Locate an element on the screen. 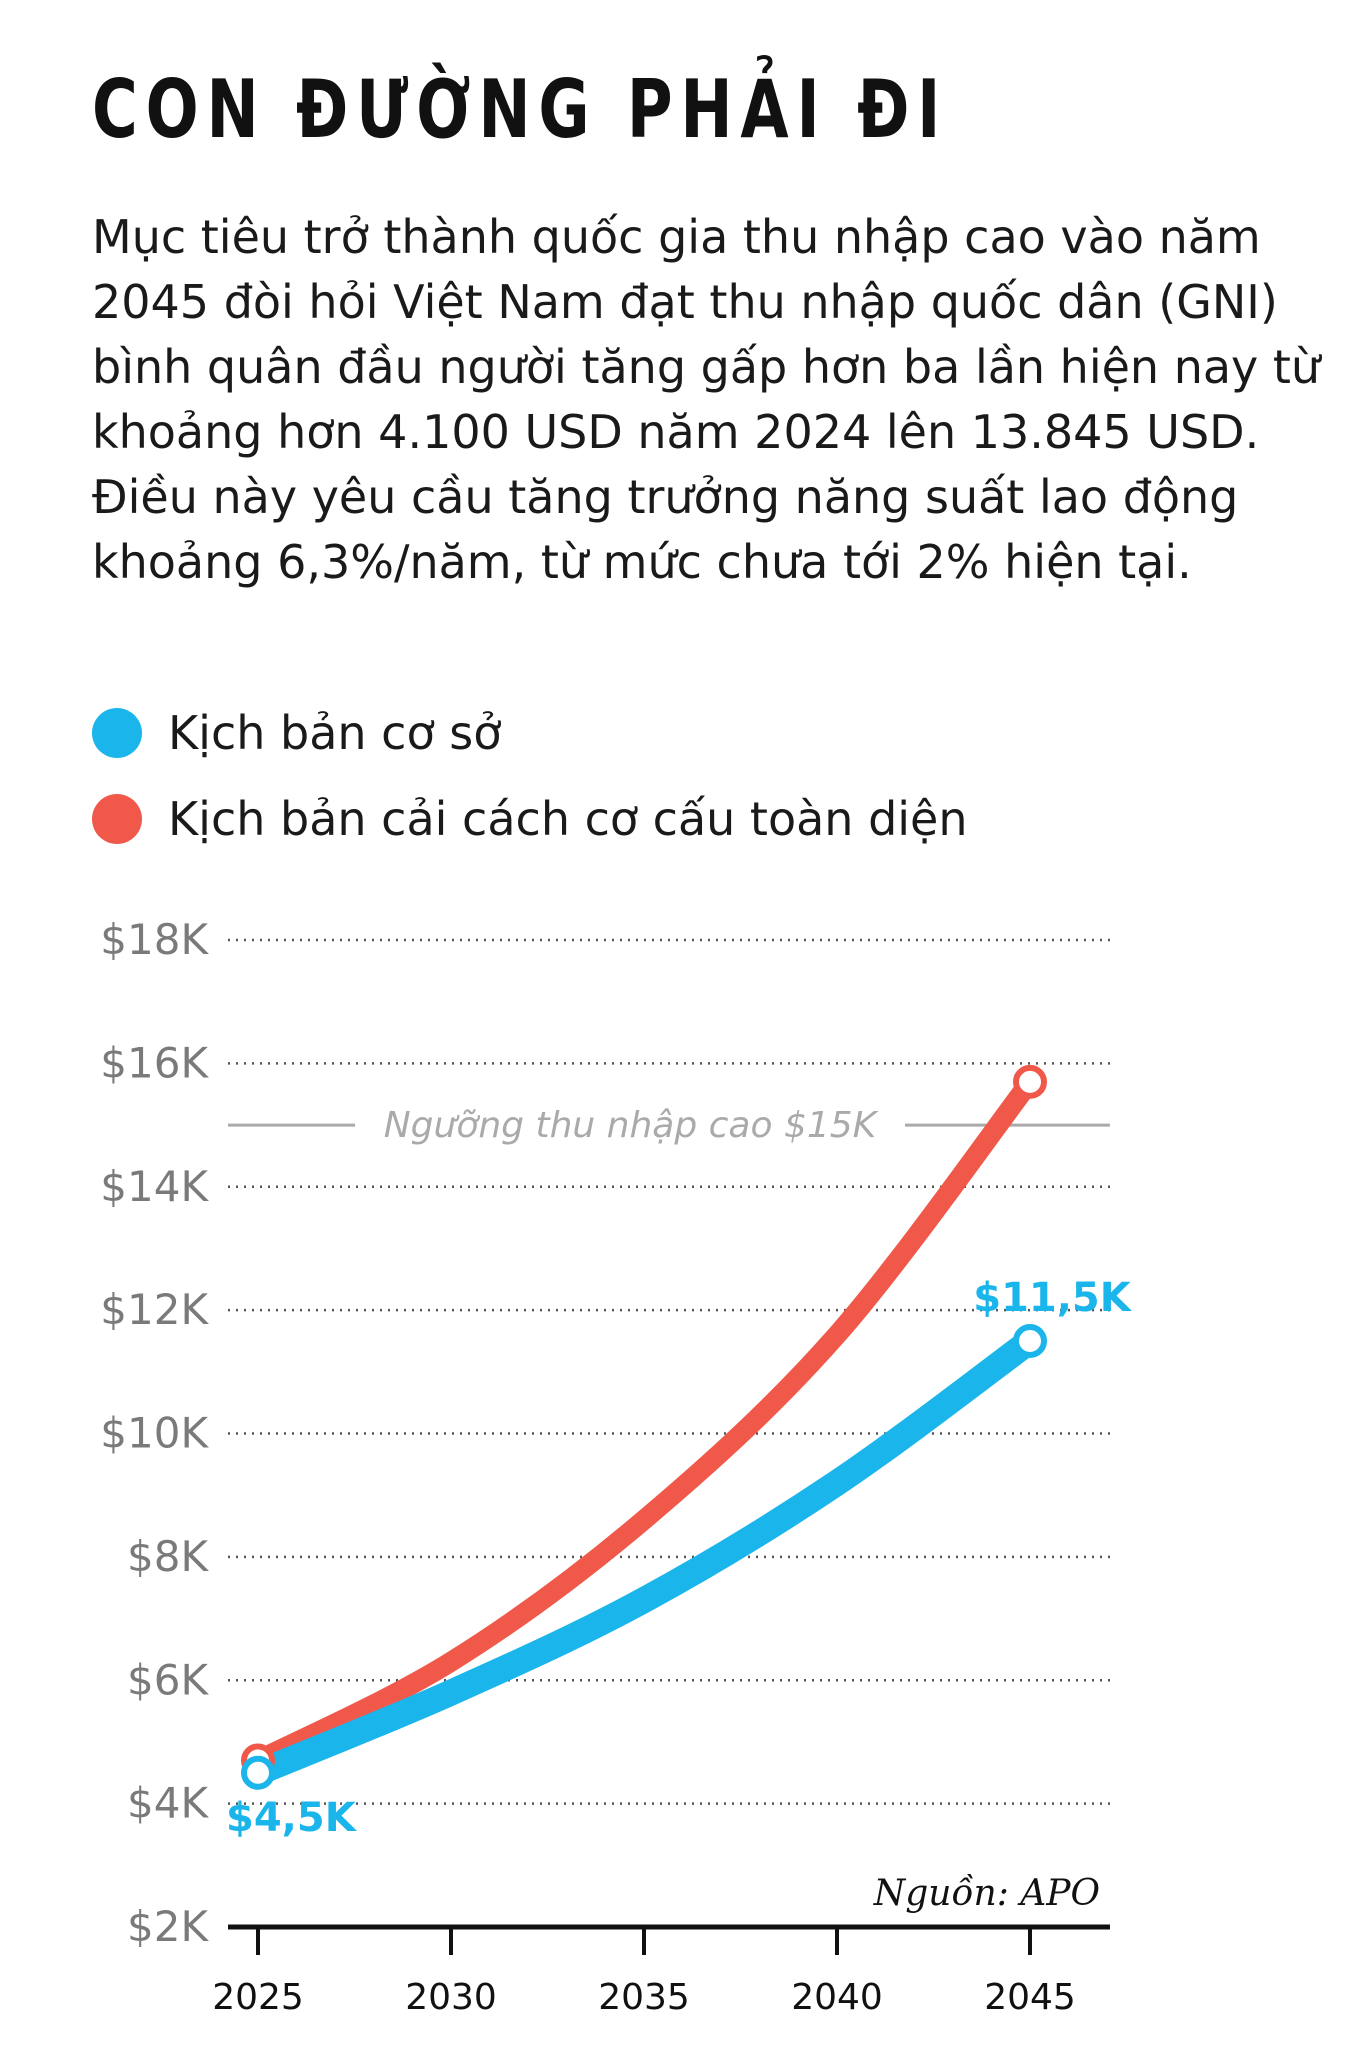  data-label-start: $4,5K is located at coordinates (292, 1818).